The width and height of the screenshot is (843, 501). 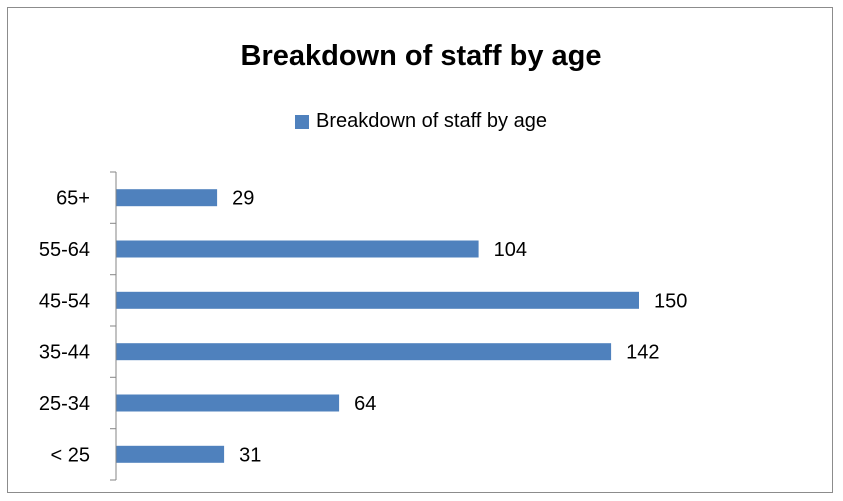 What do you see at coordinates (64, 250) in the screenshot?
I see `category-label: 55-64` at bounding box center [64, 250].